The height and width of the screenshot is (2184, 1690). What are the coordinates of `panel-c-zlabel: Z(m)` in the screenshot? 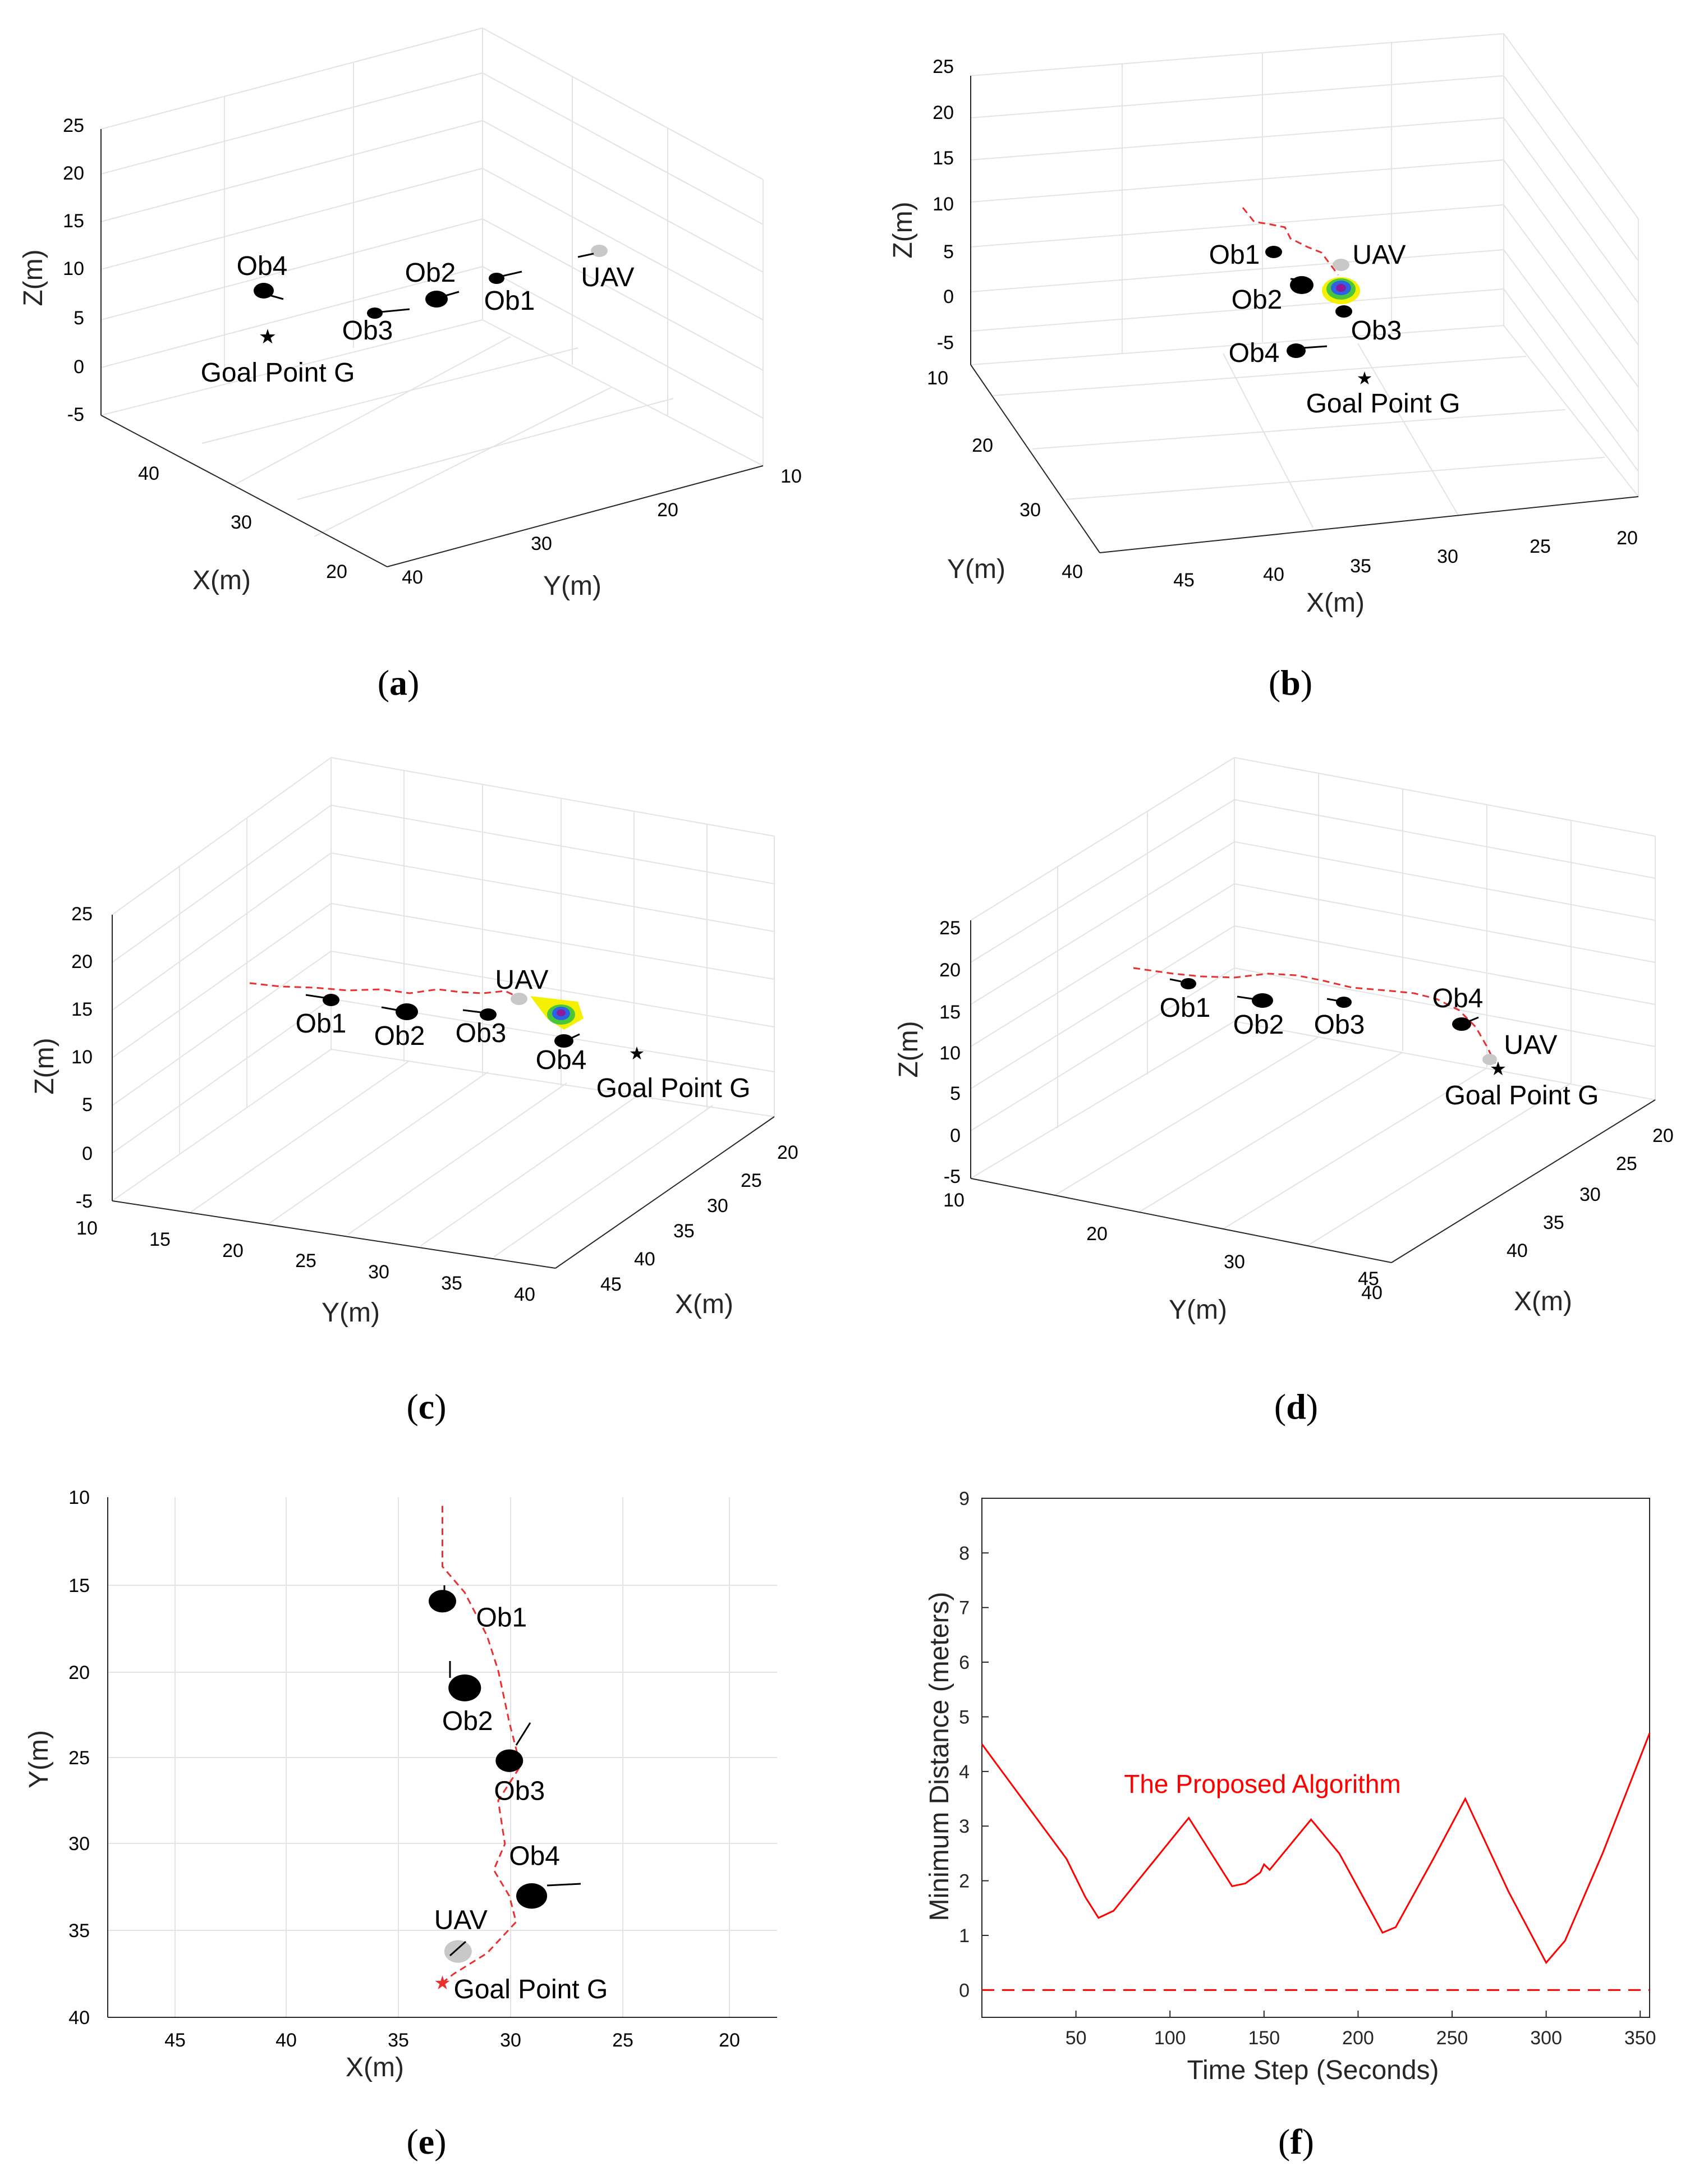 It's located at (44, 1066).